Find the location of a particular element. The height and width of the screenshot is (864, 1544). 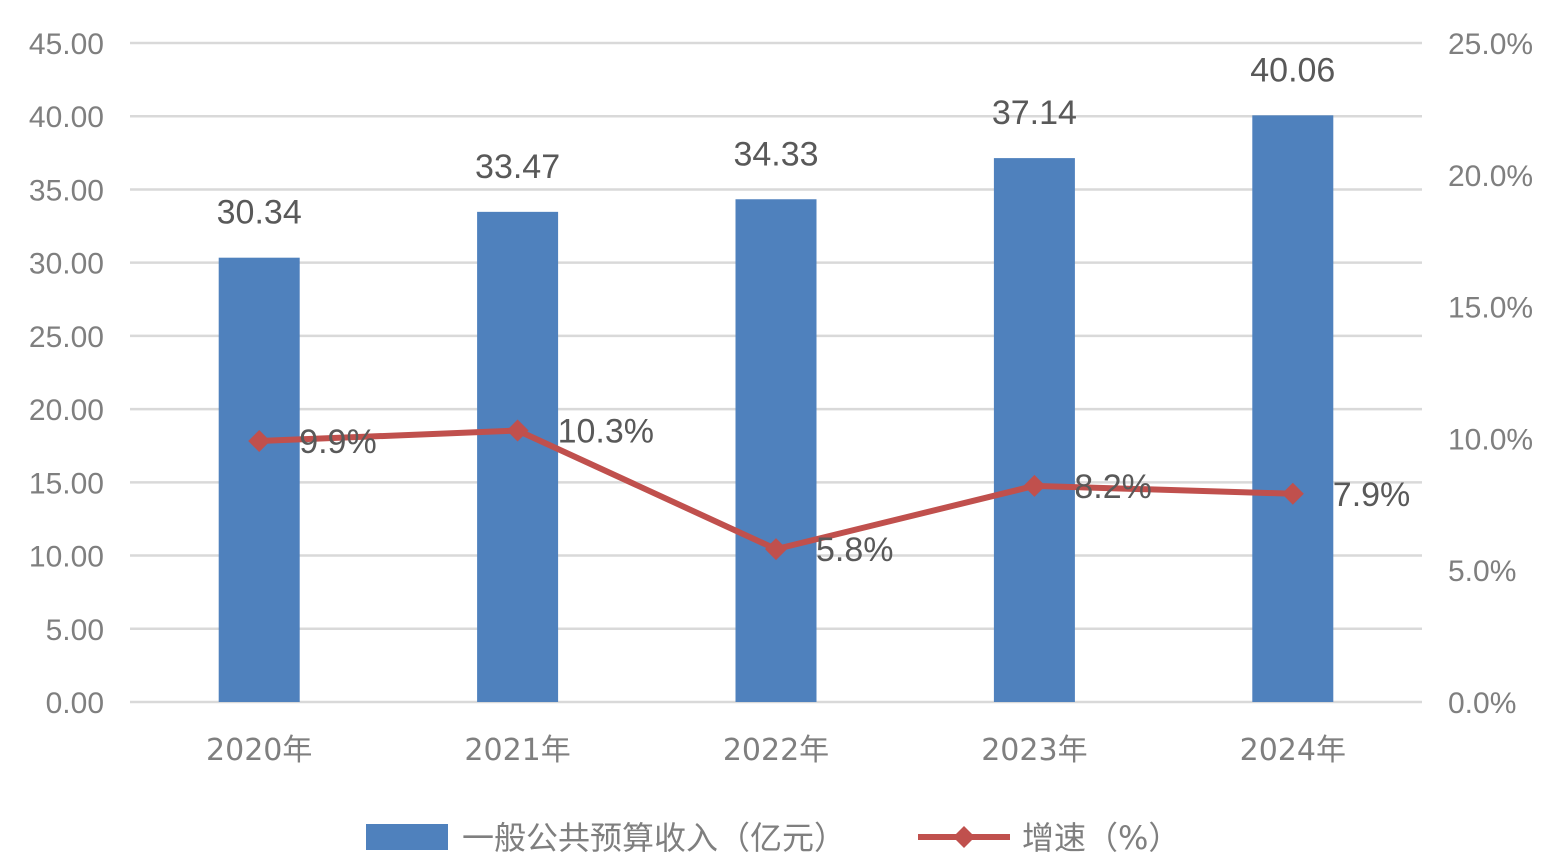

line-series is located at coordinates (776, 490).